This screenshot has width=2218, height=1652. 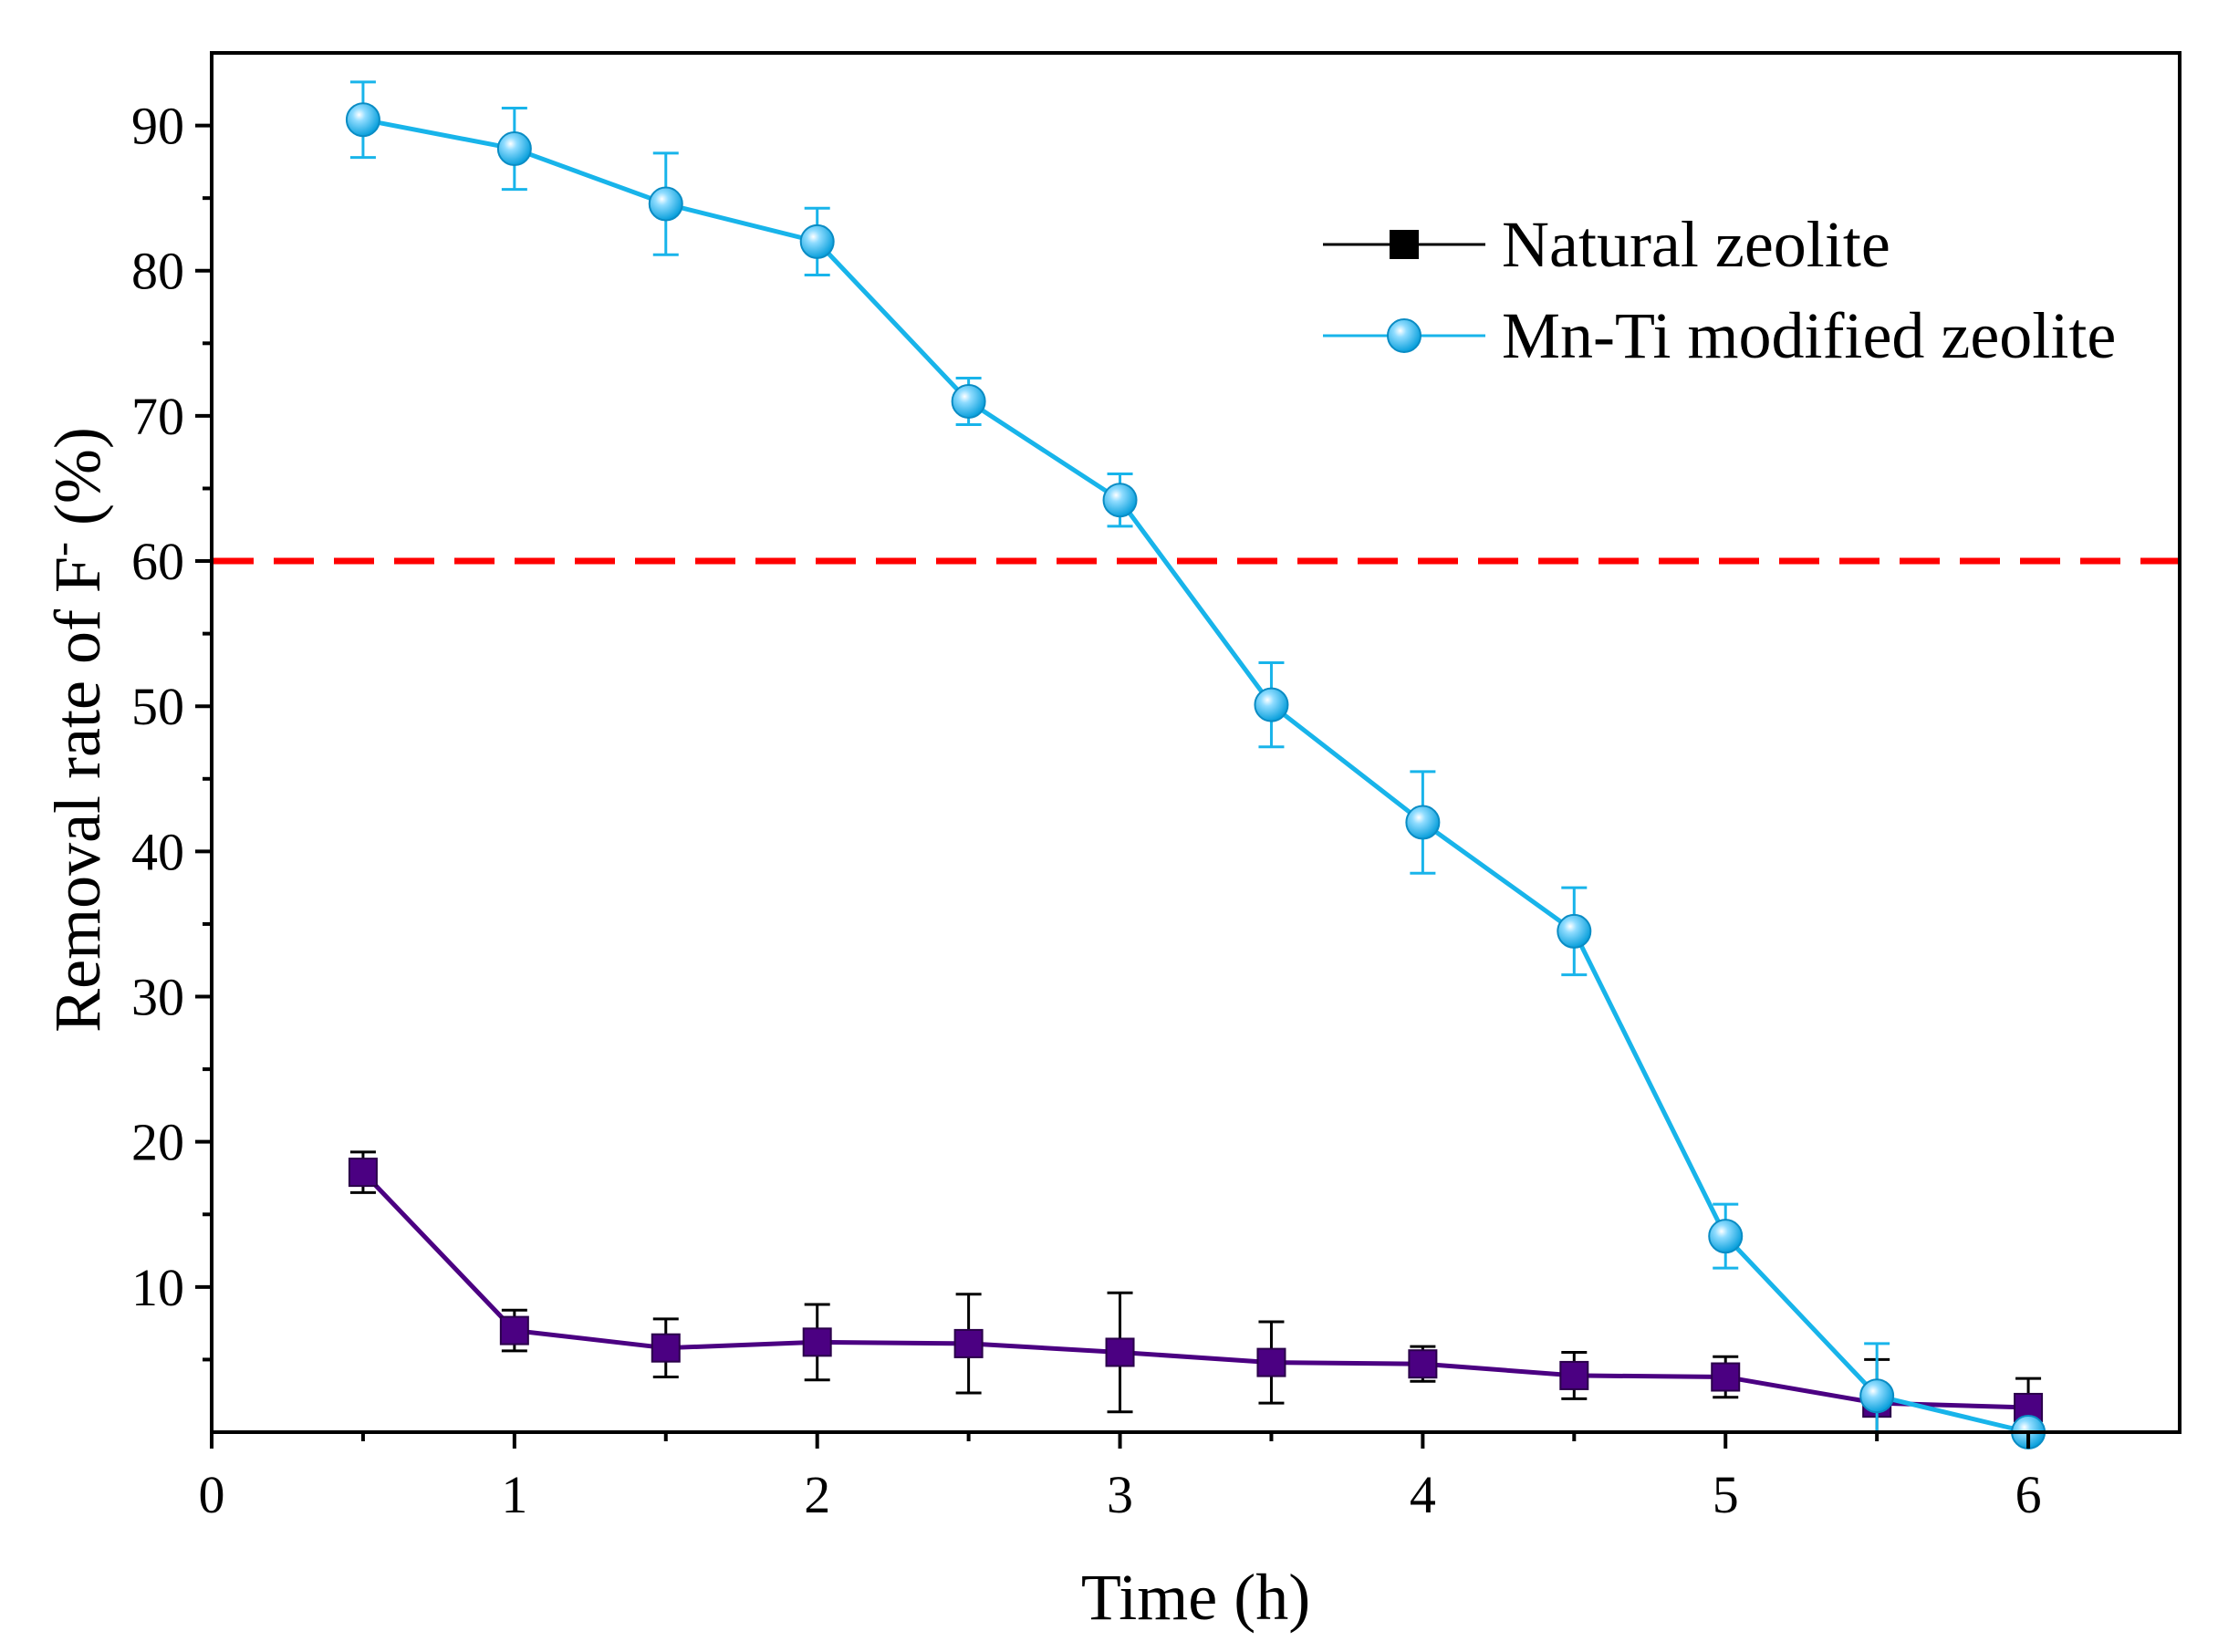 I want to click on legend-marker-circle, so click(x=1404, y=336).